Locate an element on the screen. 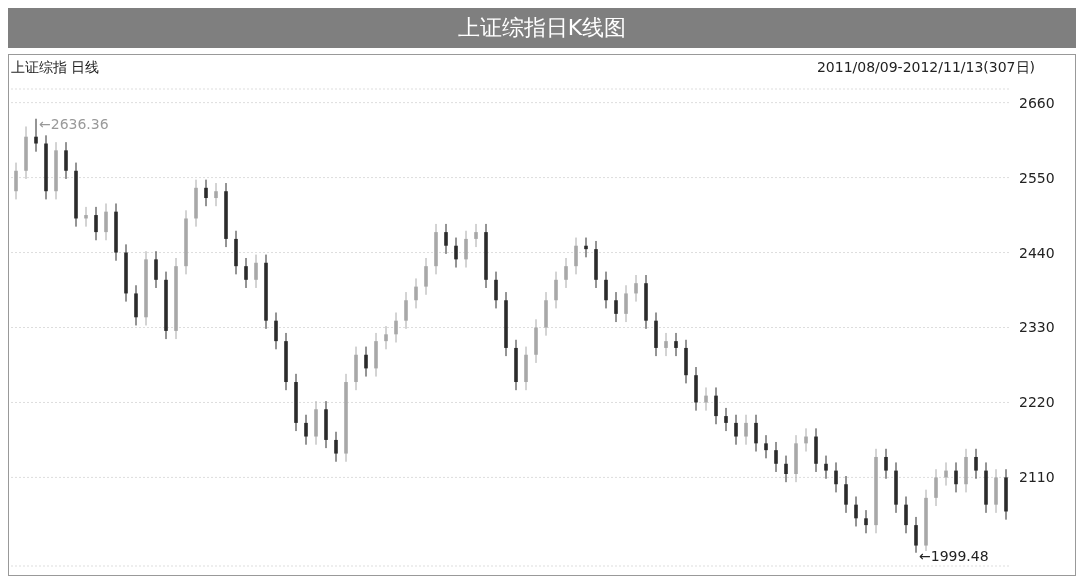 This screenshot has height=578, width=1084. y-tick-label: 2440 is located at coordinates (1037, 252).